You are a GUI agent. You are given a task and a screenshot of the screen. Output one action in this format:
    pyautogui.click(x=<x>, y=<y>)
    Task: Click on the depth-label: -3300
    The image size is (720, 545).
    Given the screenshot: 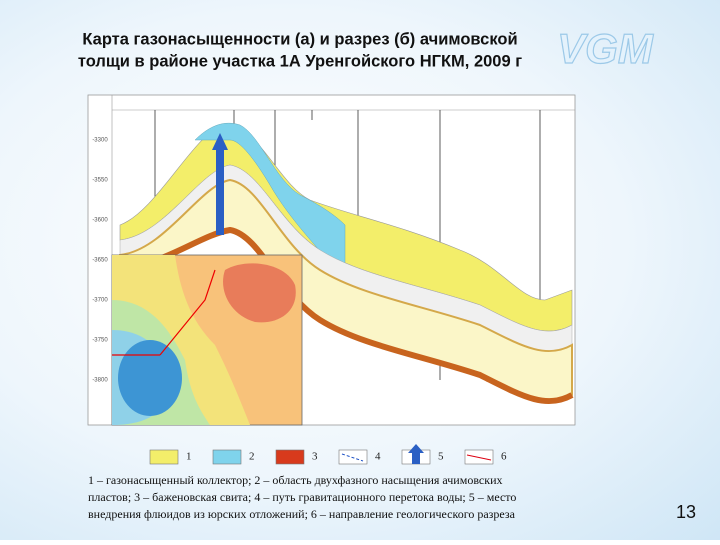 What is the action you would take?
    pyautogui.click(x=100, y=141)
    